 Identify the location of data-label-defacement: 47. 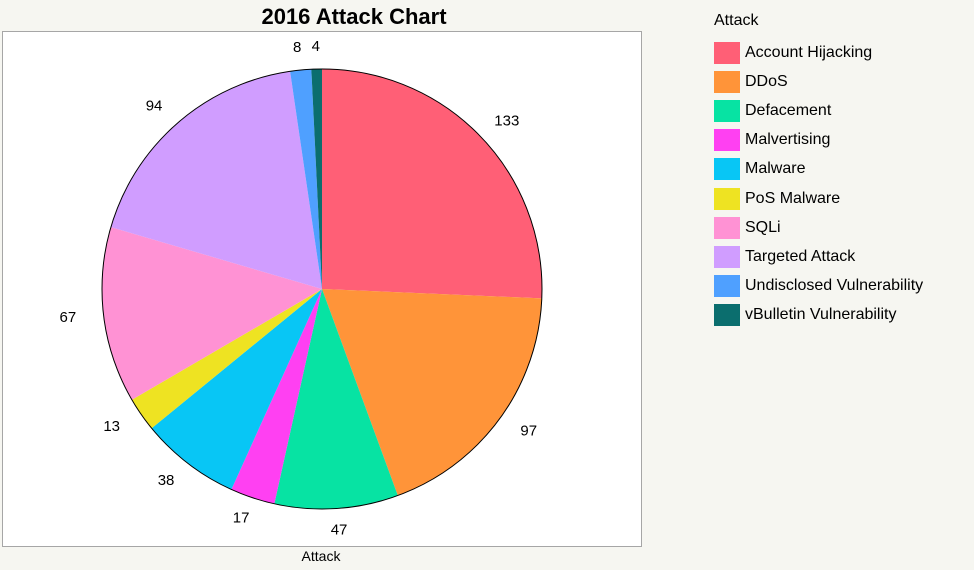
(339, 529).